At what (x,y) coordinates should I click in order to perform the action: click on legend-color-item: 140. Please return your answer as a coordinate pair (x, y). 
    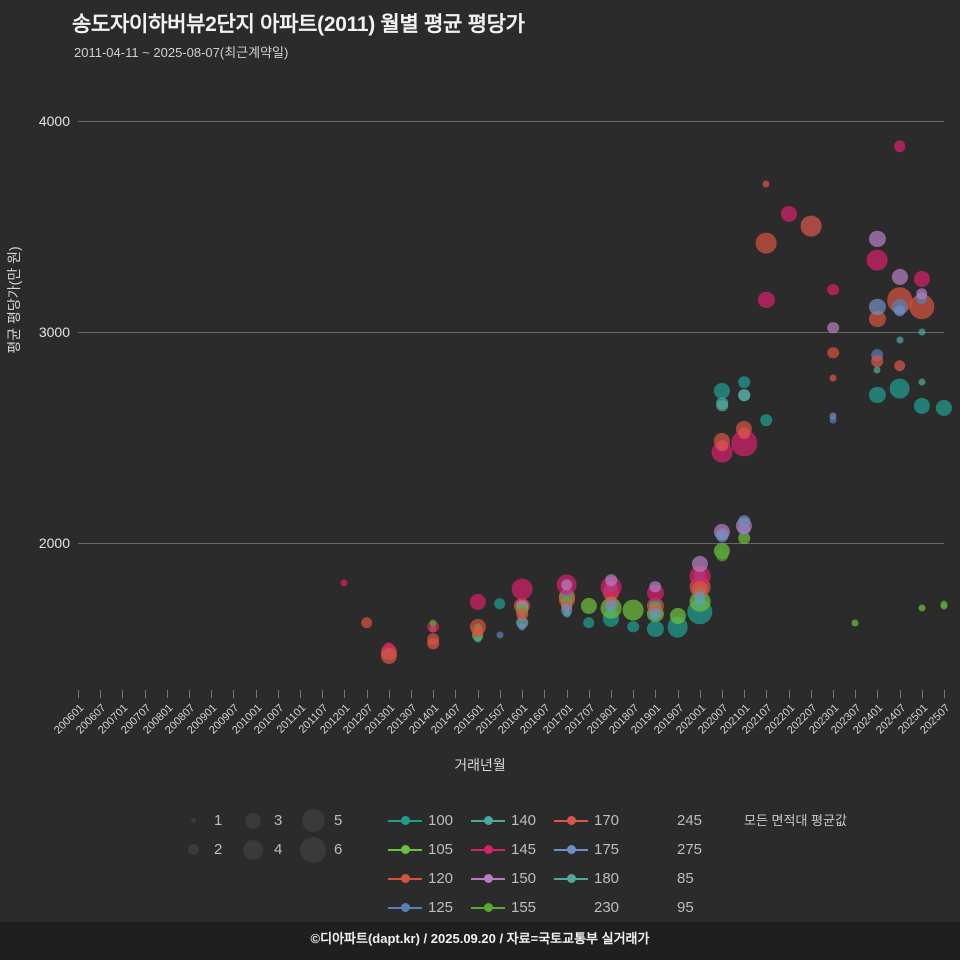
    Looking at the image, I should click on (512, 820).